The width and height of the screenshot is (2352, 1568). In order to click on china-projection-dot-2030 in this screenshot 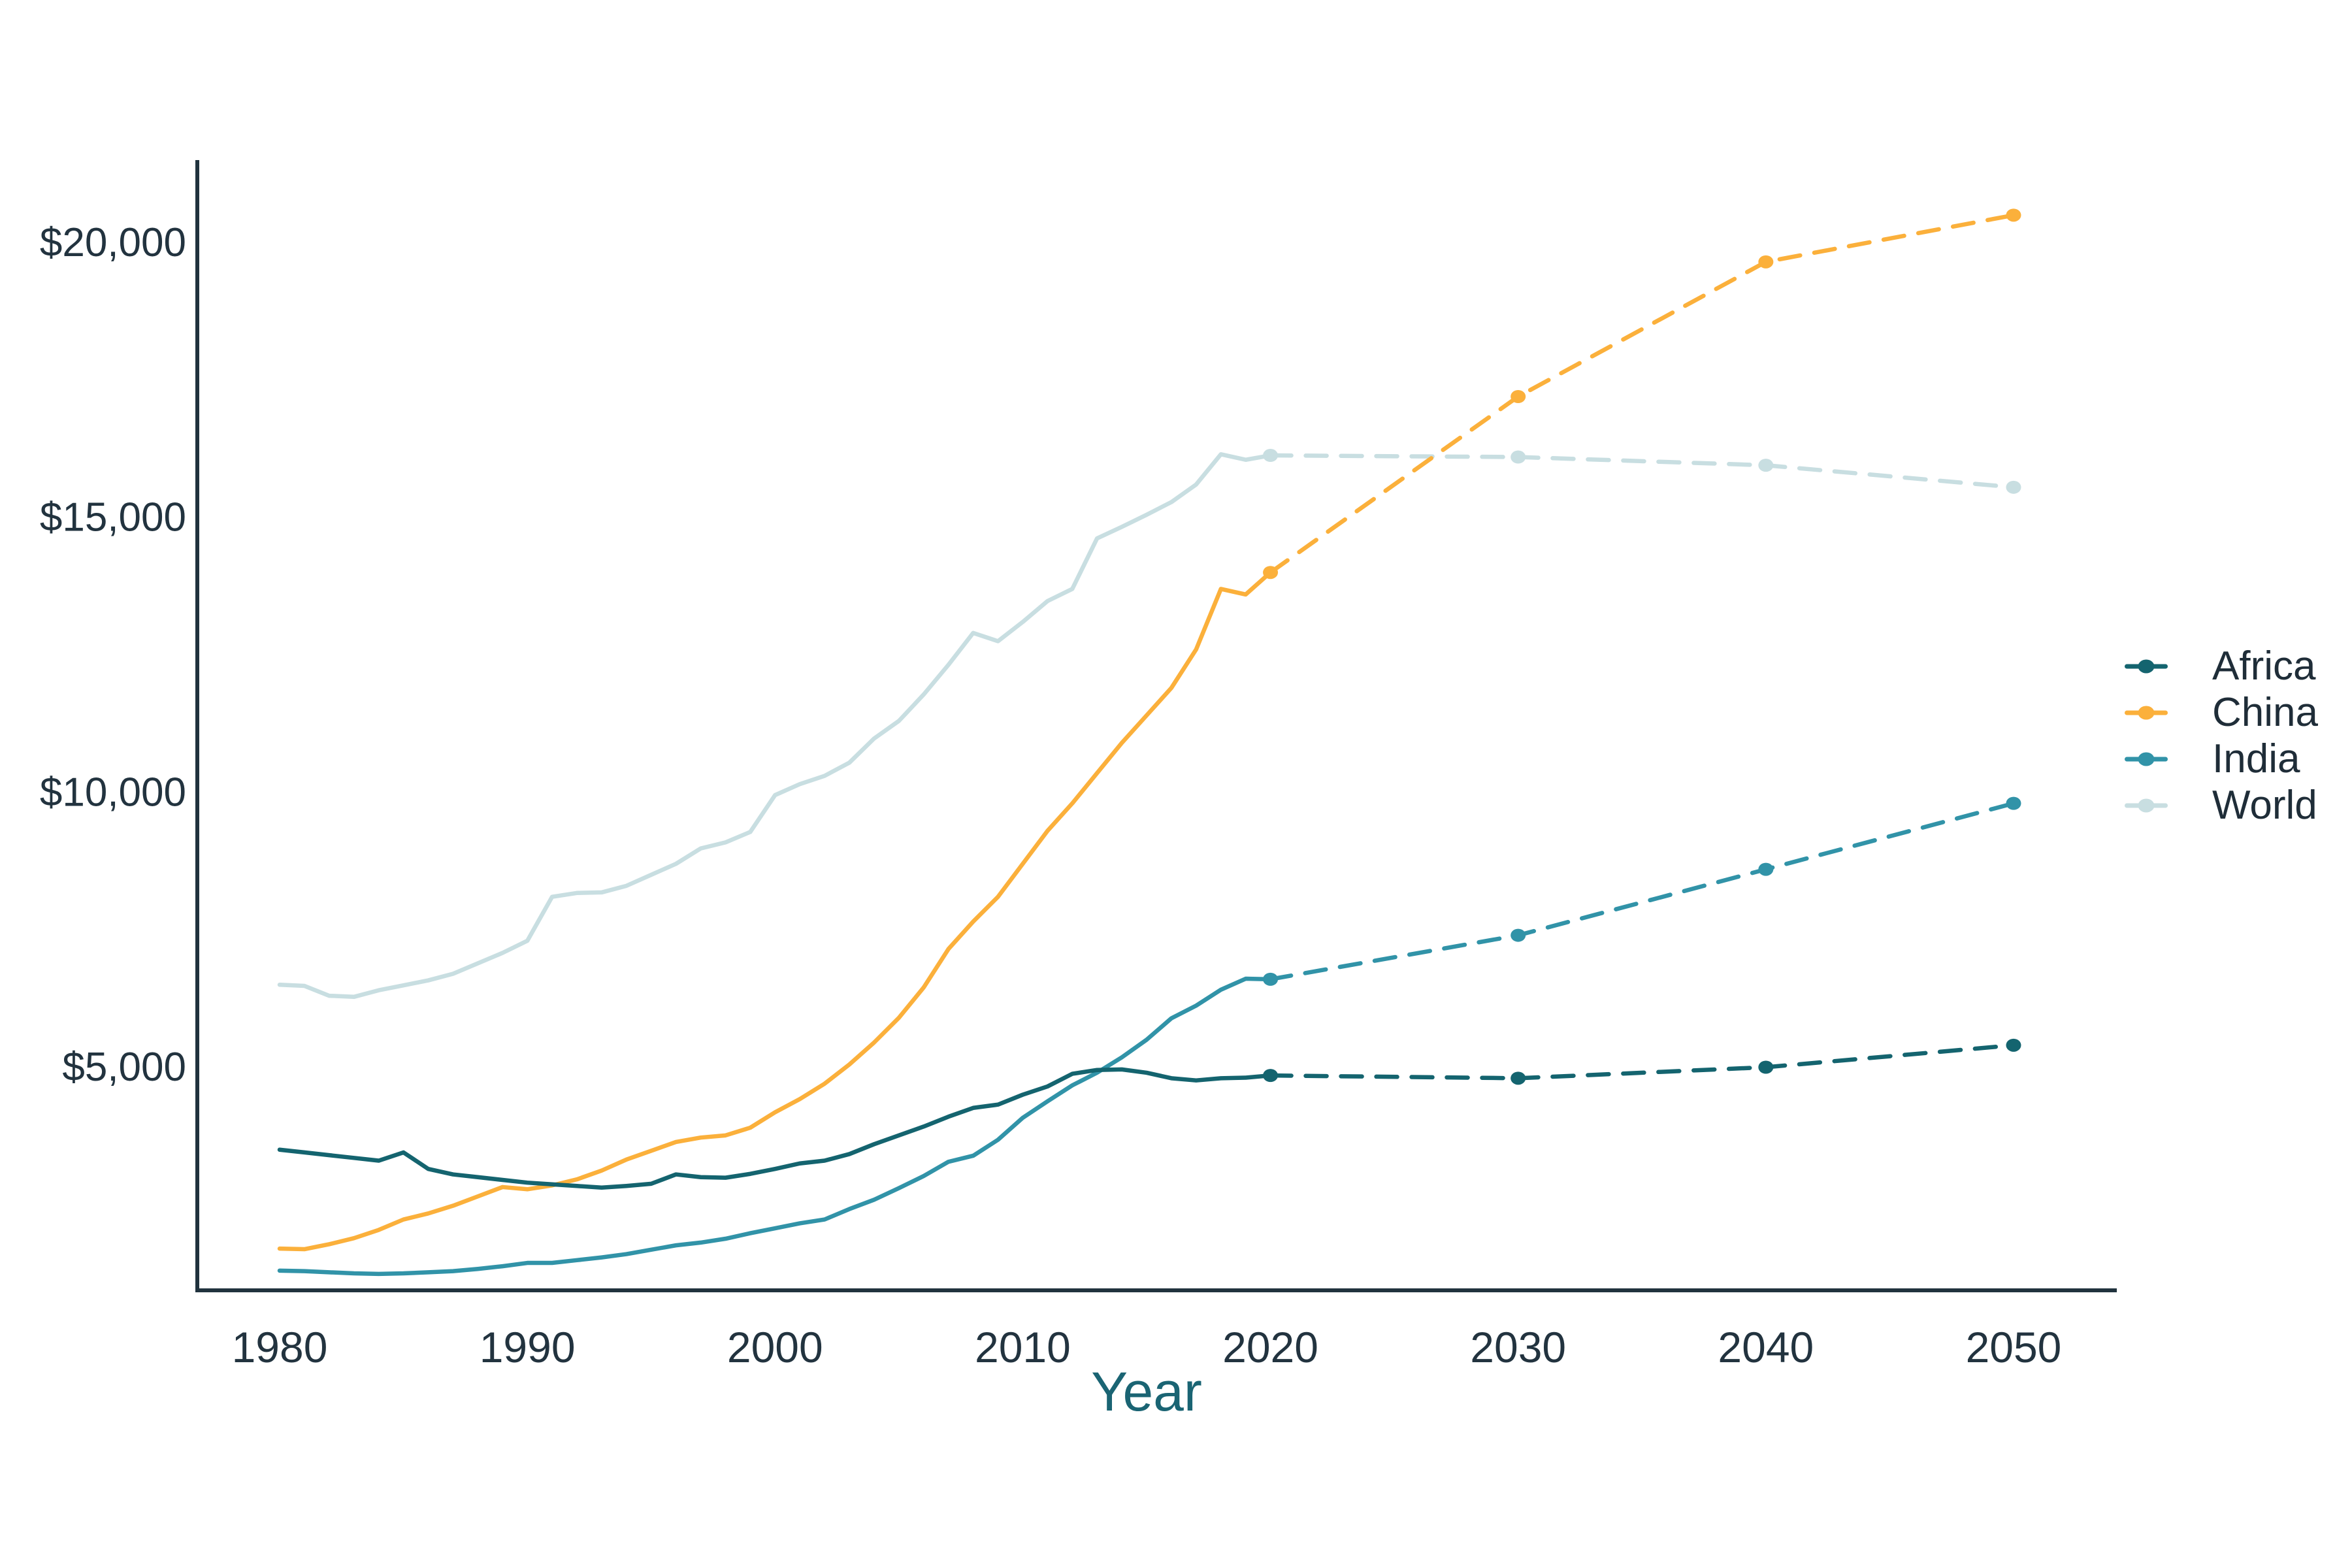, I will do `click(1518, 396)`.